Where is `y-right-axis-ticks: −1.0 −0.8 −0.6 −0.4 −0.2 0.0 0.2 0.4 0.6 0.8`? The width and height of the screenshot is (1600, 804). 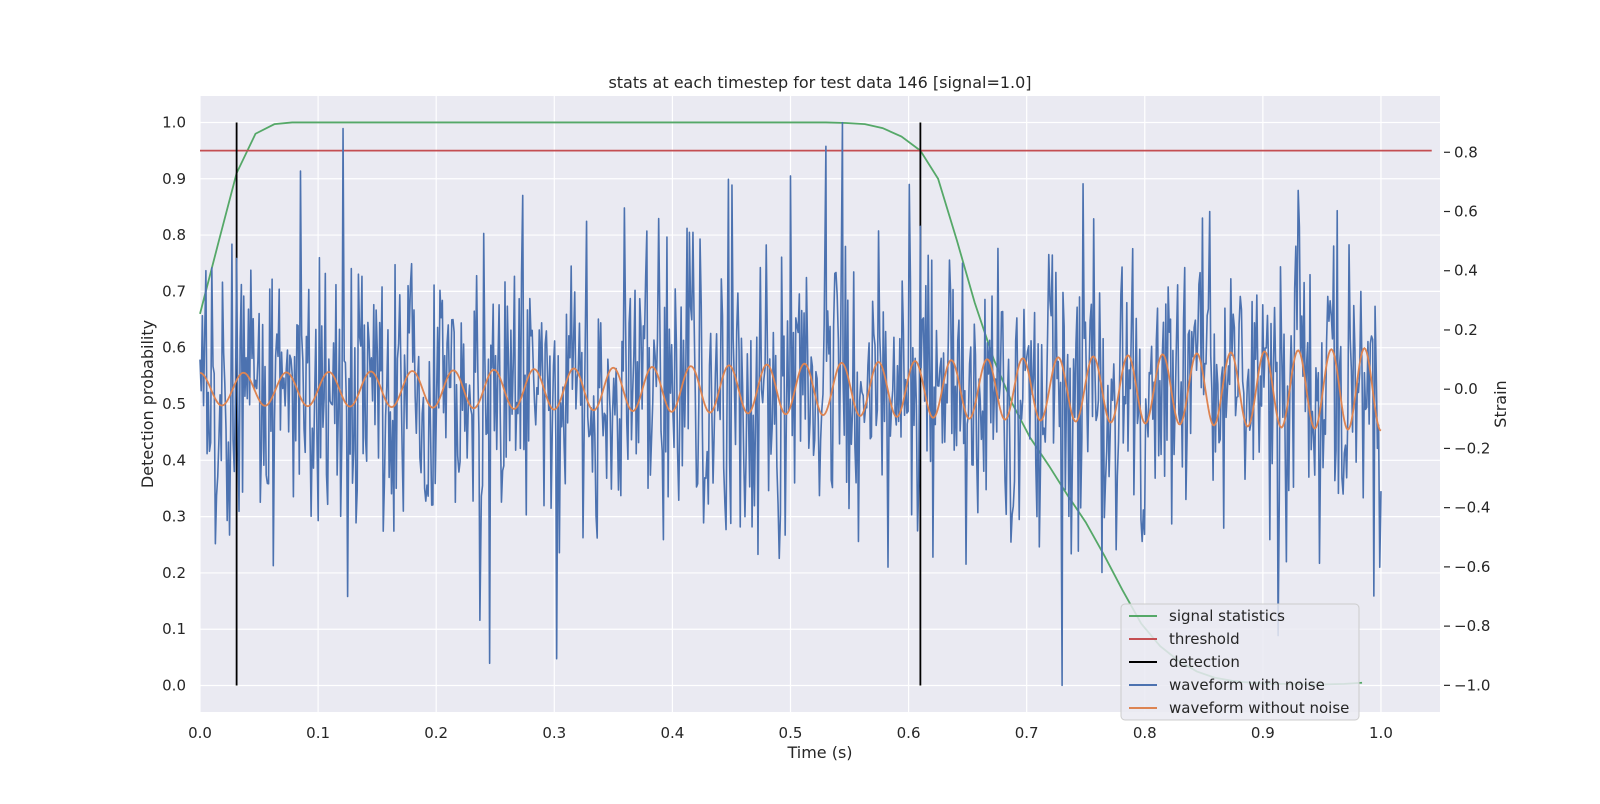
y-right-axis-ticks: −1.0 −0.8 −0.6 −0.4 −0.2 0.0 0.2 0.4 0.6 0.8 is located at coordinates (1467, 418).